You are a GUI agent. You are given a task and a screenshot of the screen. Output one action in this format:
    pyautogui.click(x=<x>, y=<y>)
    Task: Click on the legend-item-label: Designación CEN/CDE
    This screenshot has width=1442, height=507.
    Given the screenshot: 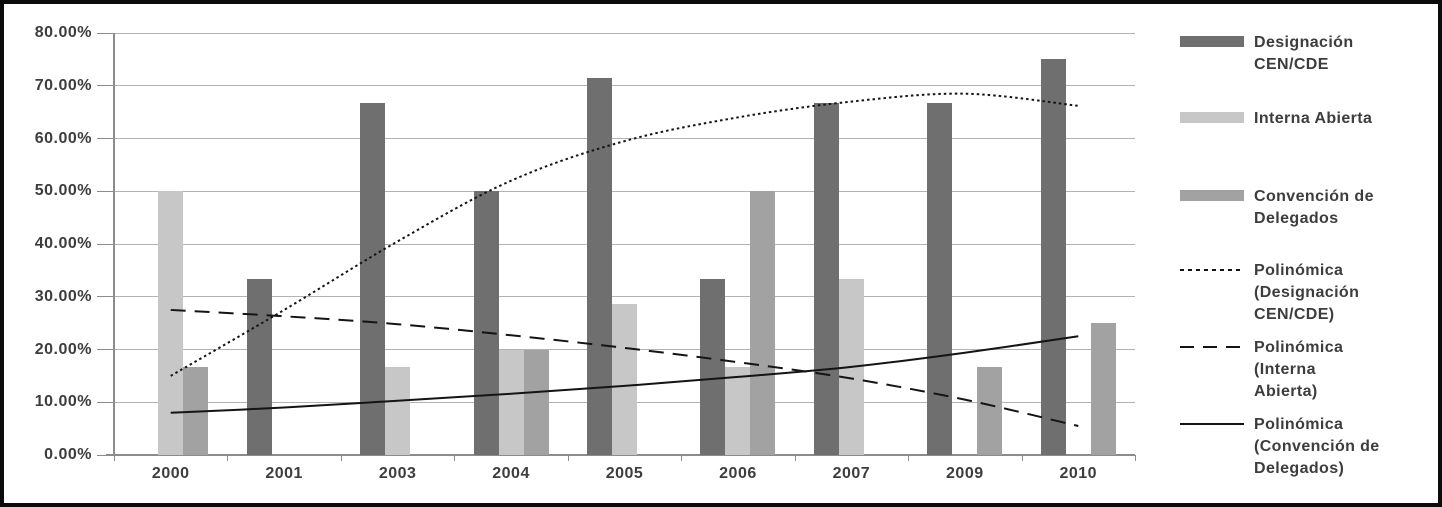 What is the action you would take?
    pyautogui.click(x=1343, y=54)
    